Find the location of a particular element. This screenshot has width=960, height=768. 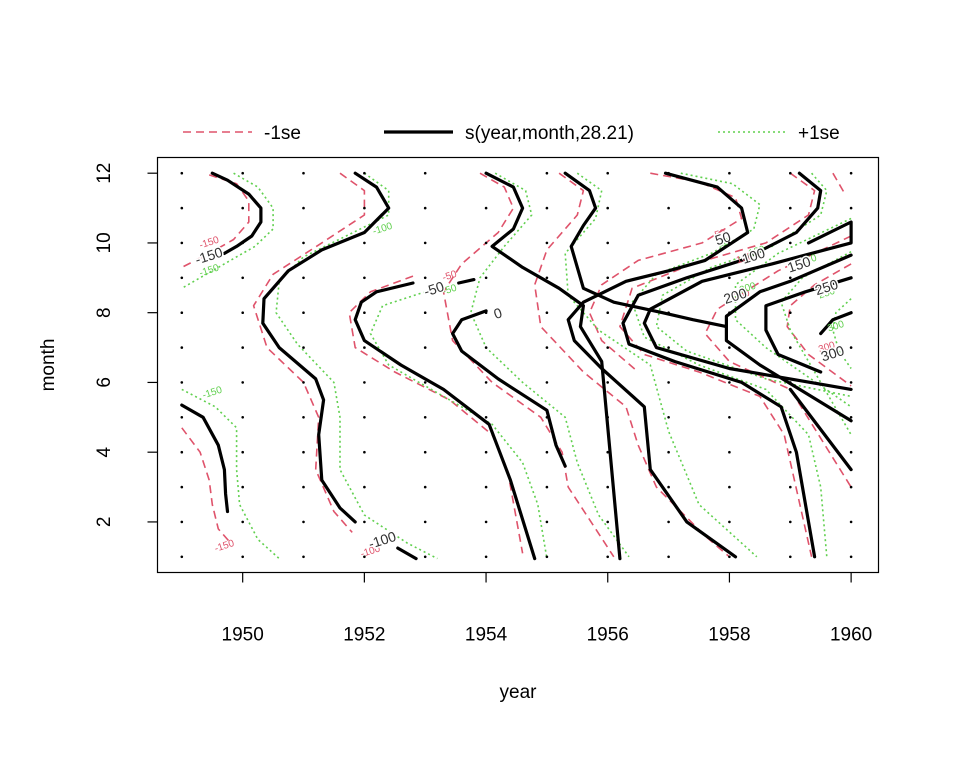

legend-label-1se: +1se is located at coordinates (819, 133).